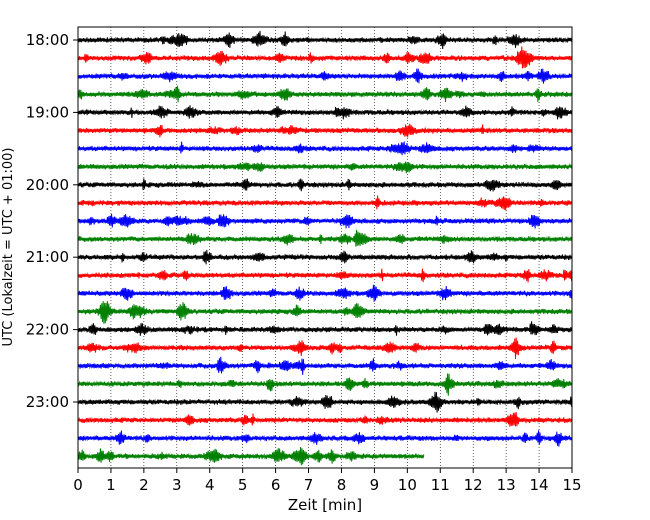  What do you see at coordinates (309, 485) in the screenshot?
I see `x-tick-label: 7` at bounding box center [309, 485].